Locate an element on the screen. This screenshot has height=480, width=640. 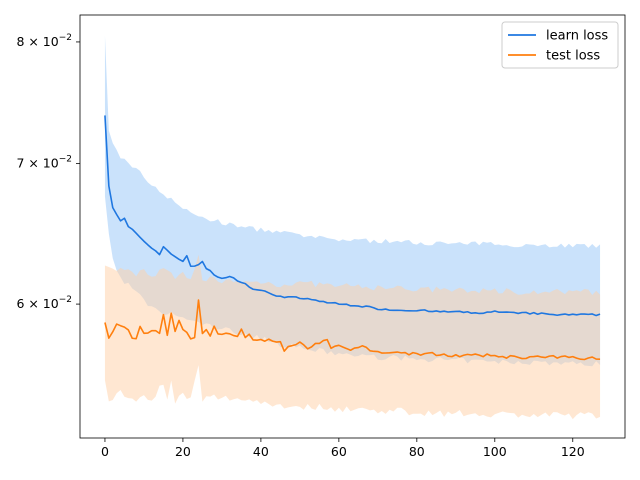
legend: learn loss test loss is located at coordinates (560, 45).